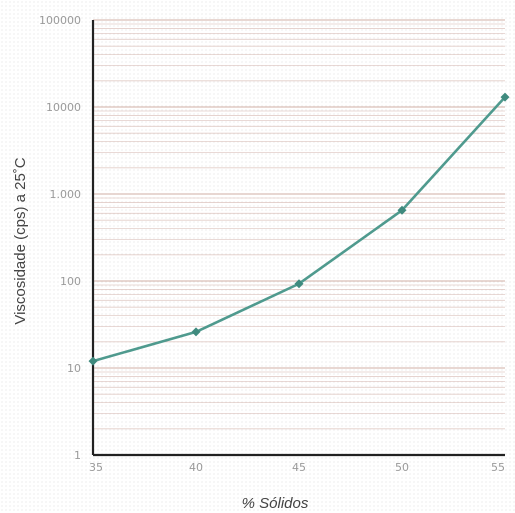  What do you see at coordinates (196, 467) in the screenshot?
I see `x-tick-label: 40` at bounding box center [196, 467].